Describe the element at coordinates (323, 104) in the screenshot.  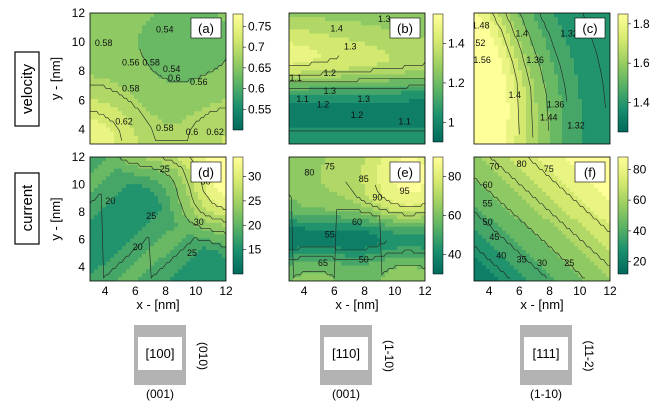
I see `contour-label: 1.2` at that location.